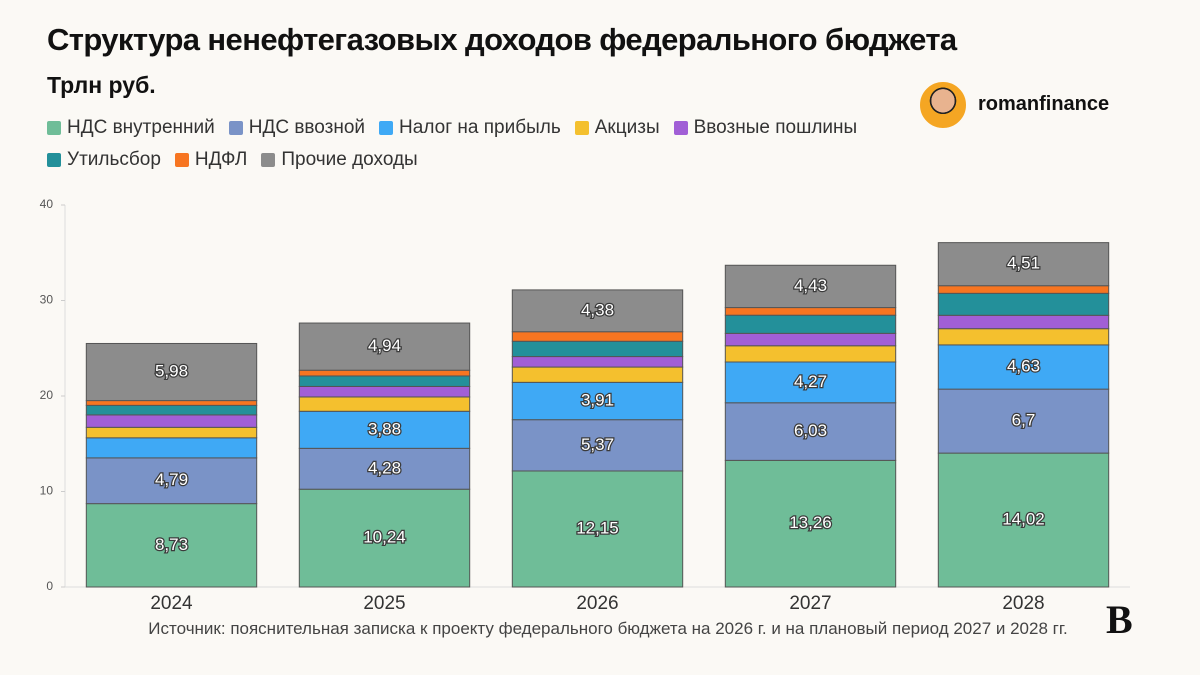 This screenshot has height=675, width=1200. I want to click on legend-label: Утильсбор, so click(114, 159).